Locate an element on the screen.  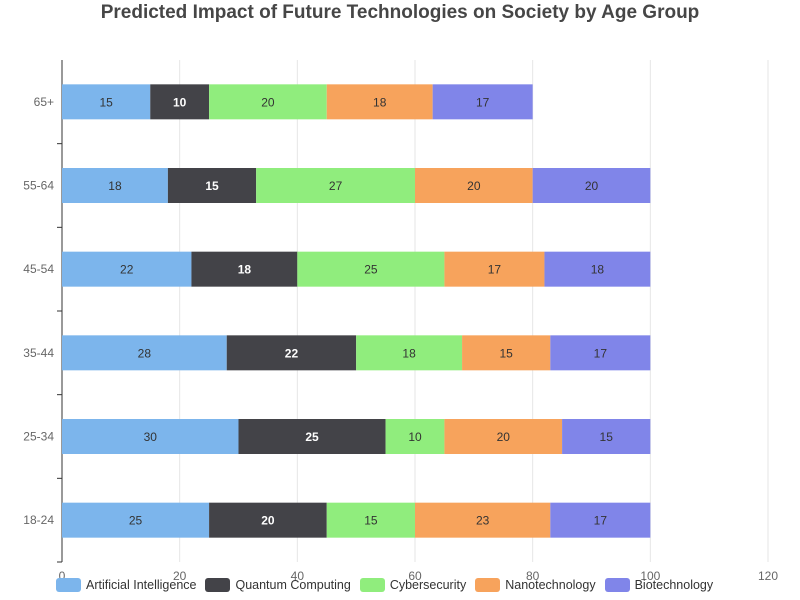
x-tick-label: 40 is located at coordinates (298, 576).